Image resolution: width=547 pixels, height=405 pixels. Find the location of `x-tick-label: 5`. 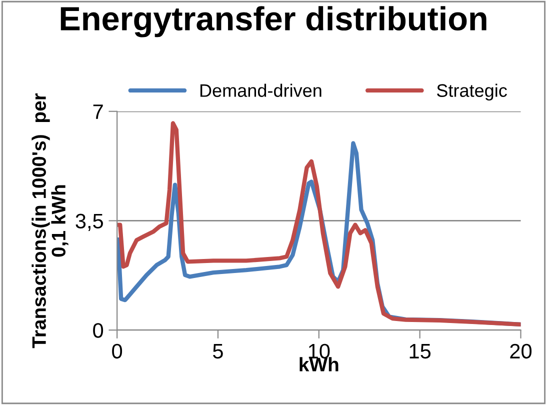

x-tick-label: 5 is located at coordinates (218, 351).